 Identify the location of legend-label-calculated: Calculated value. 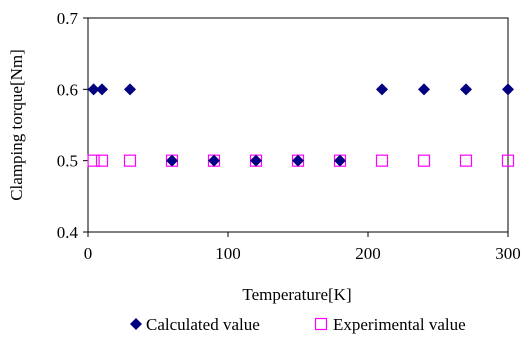
(203, 324).